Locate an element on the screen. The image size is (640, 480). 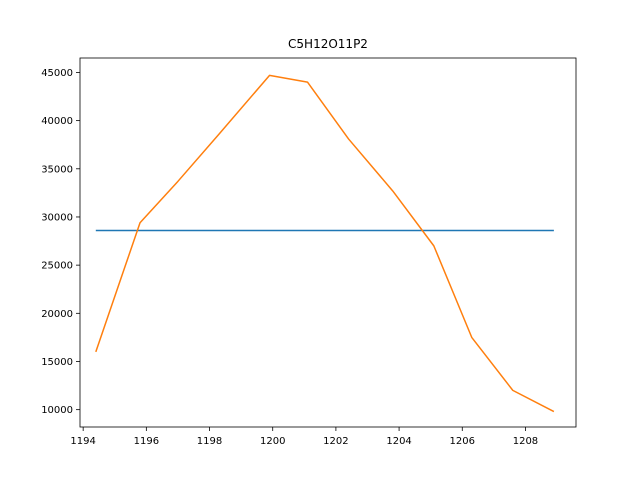
x-tick-label: 1202 is located at coordinates (335, 441).